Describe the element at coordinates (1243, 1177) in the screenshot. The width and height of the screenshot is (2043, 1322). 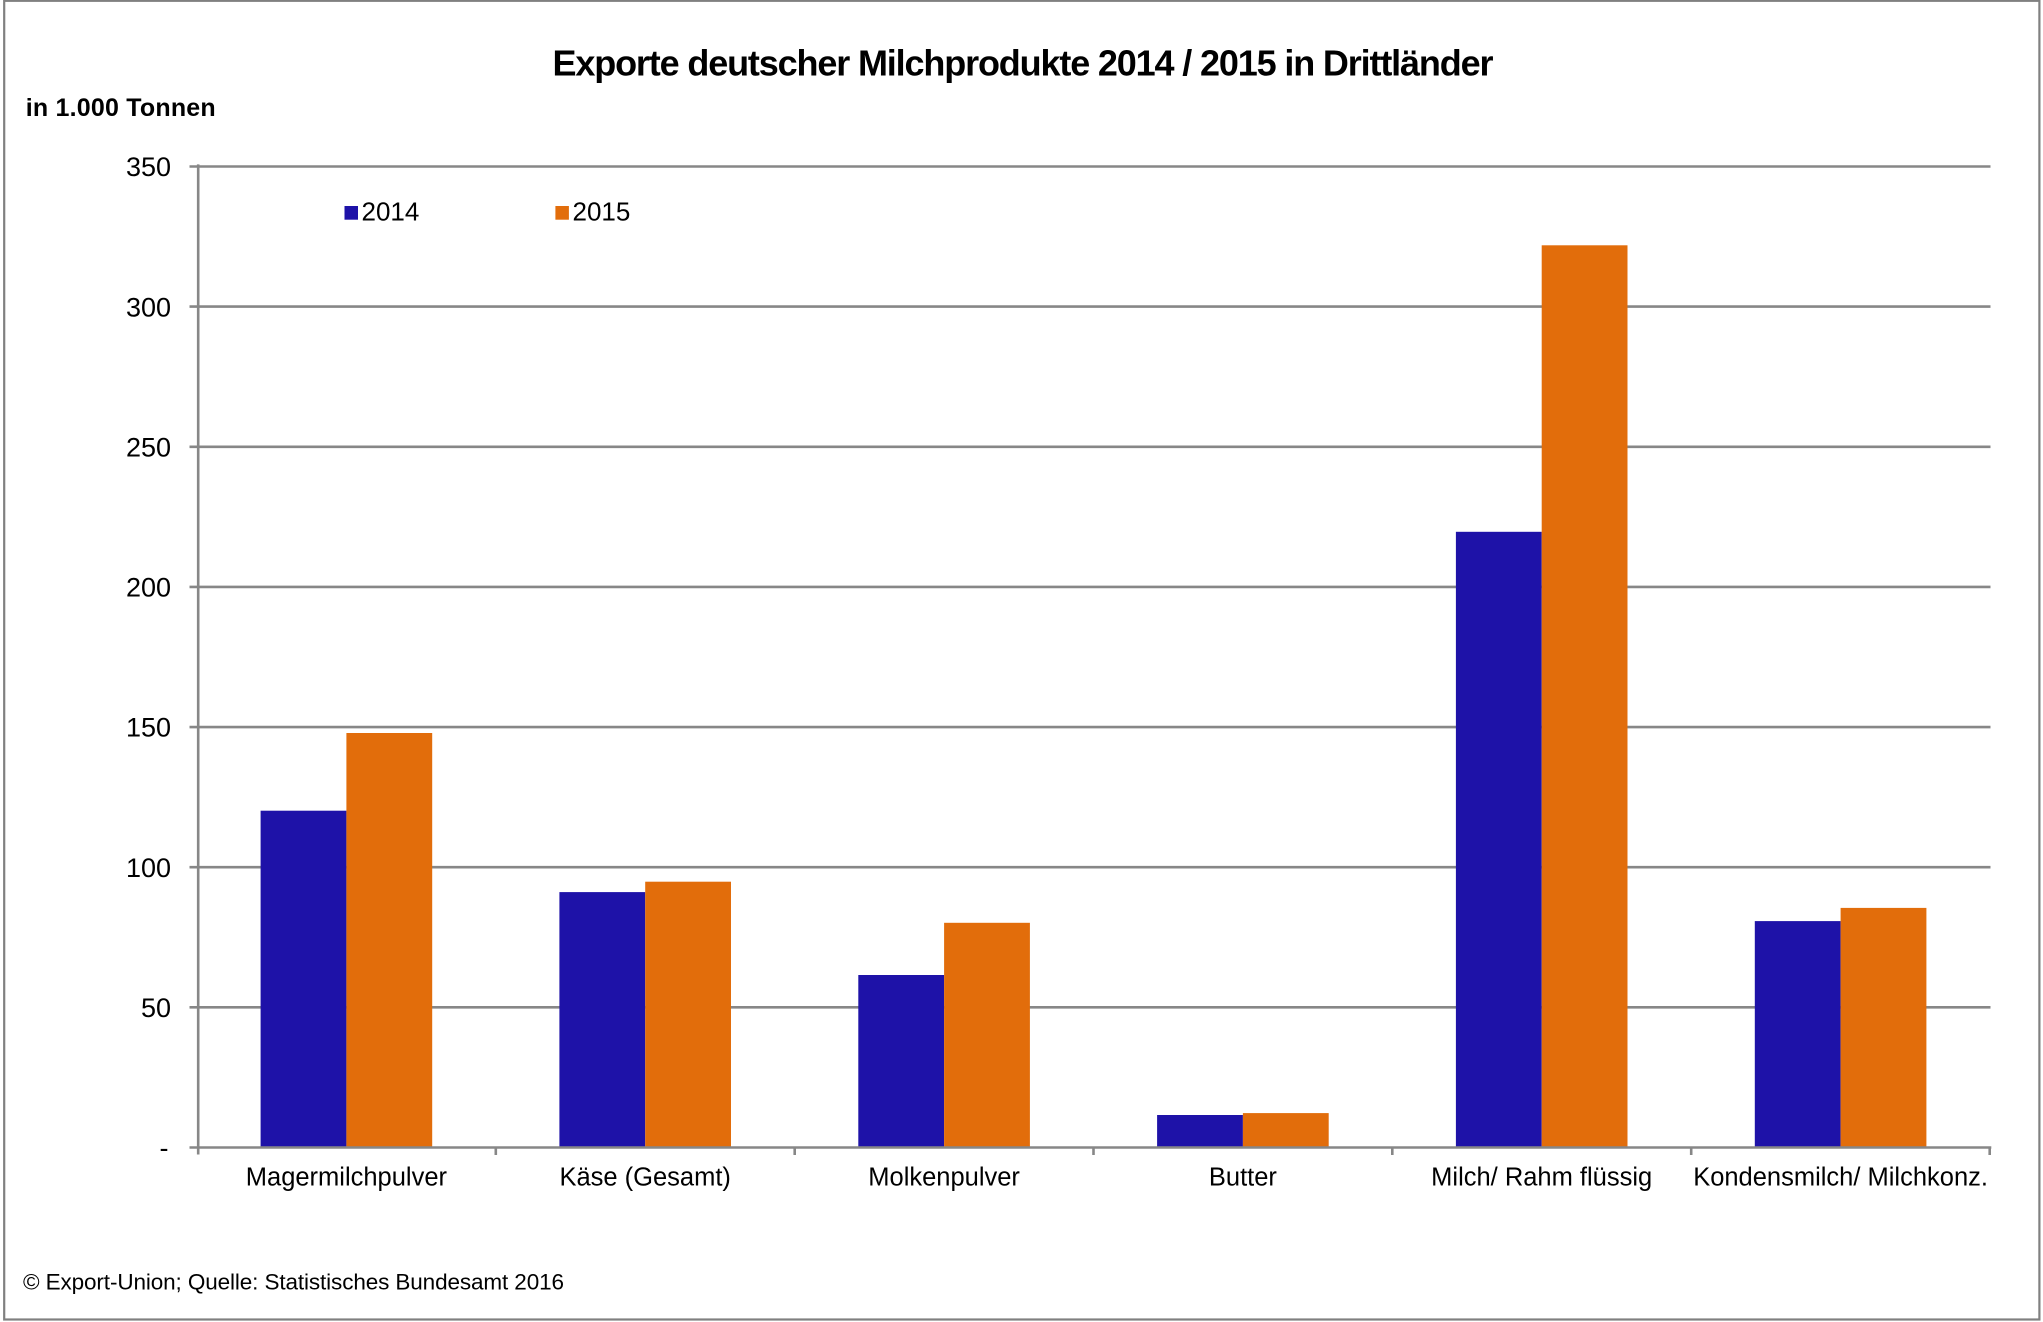
I see `svg-text: Butter` at that location.